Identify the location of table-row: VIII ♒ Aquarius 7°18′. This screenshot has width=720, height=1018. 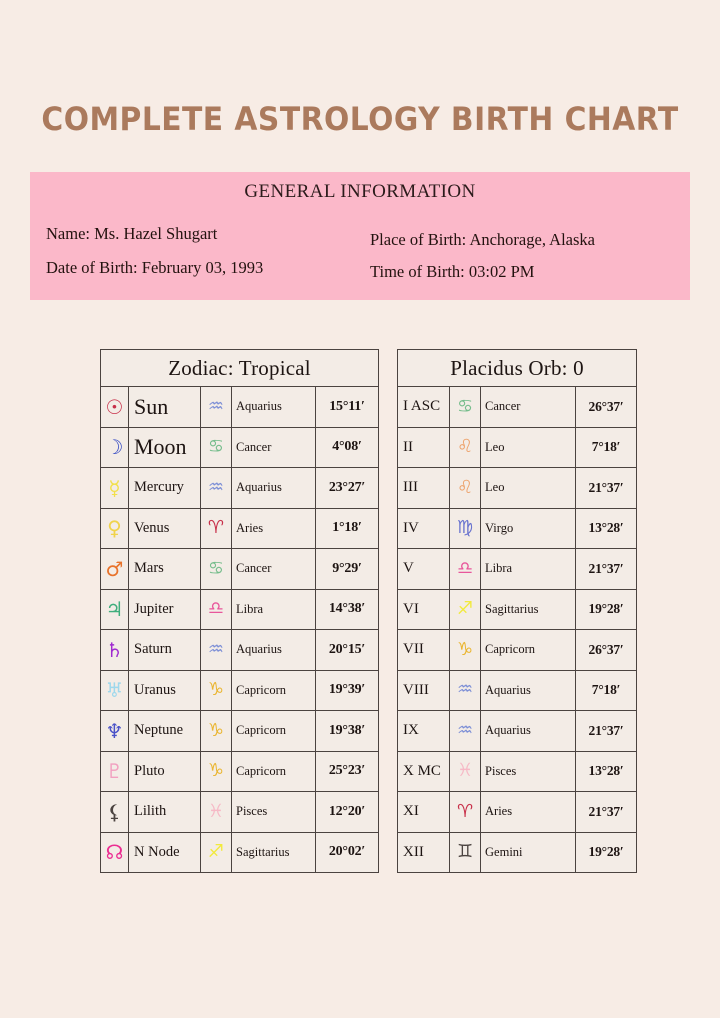
(517, 690).